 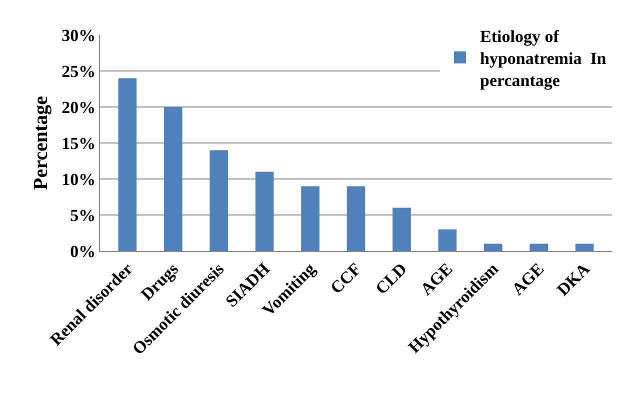 What do you see at coordinates (79, 179) in the screenshot?
I see `y-tick-label: 10%` at bounding box center [79, 179].